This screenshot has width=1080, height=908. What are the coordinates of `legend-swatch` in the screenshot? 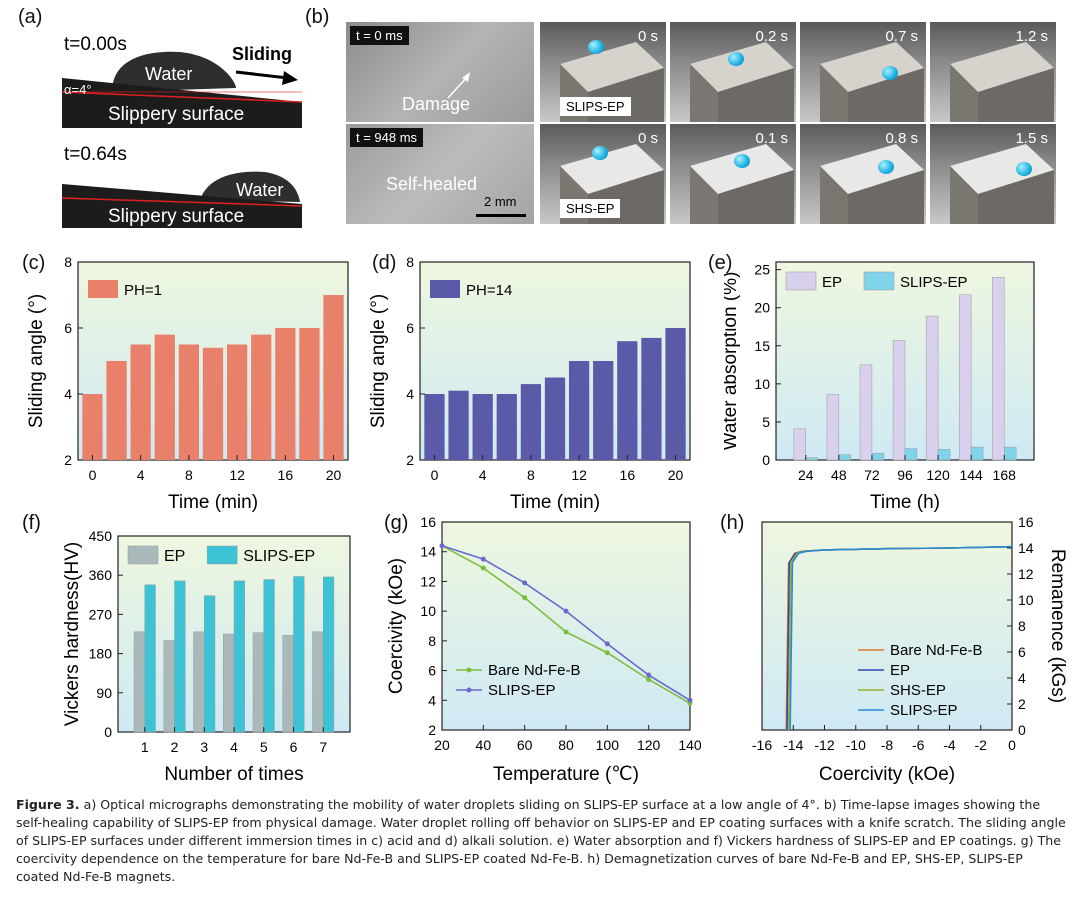 It's located at (445, 289).